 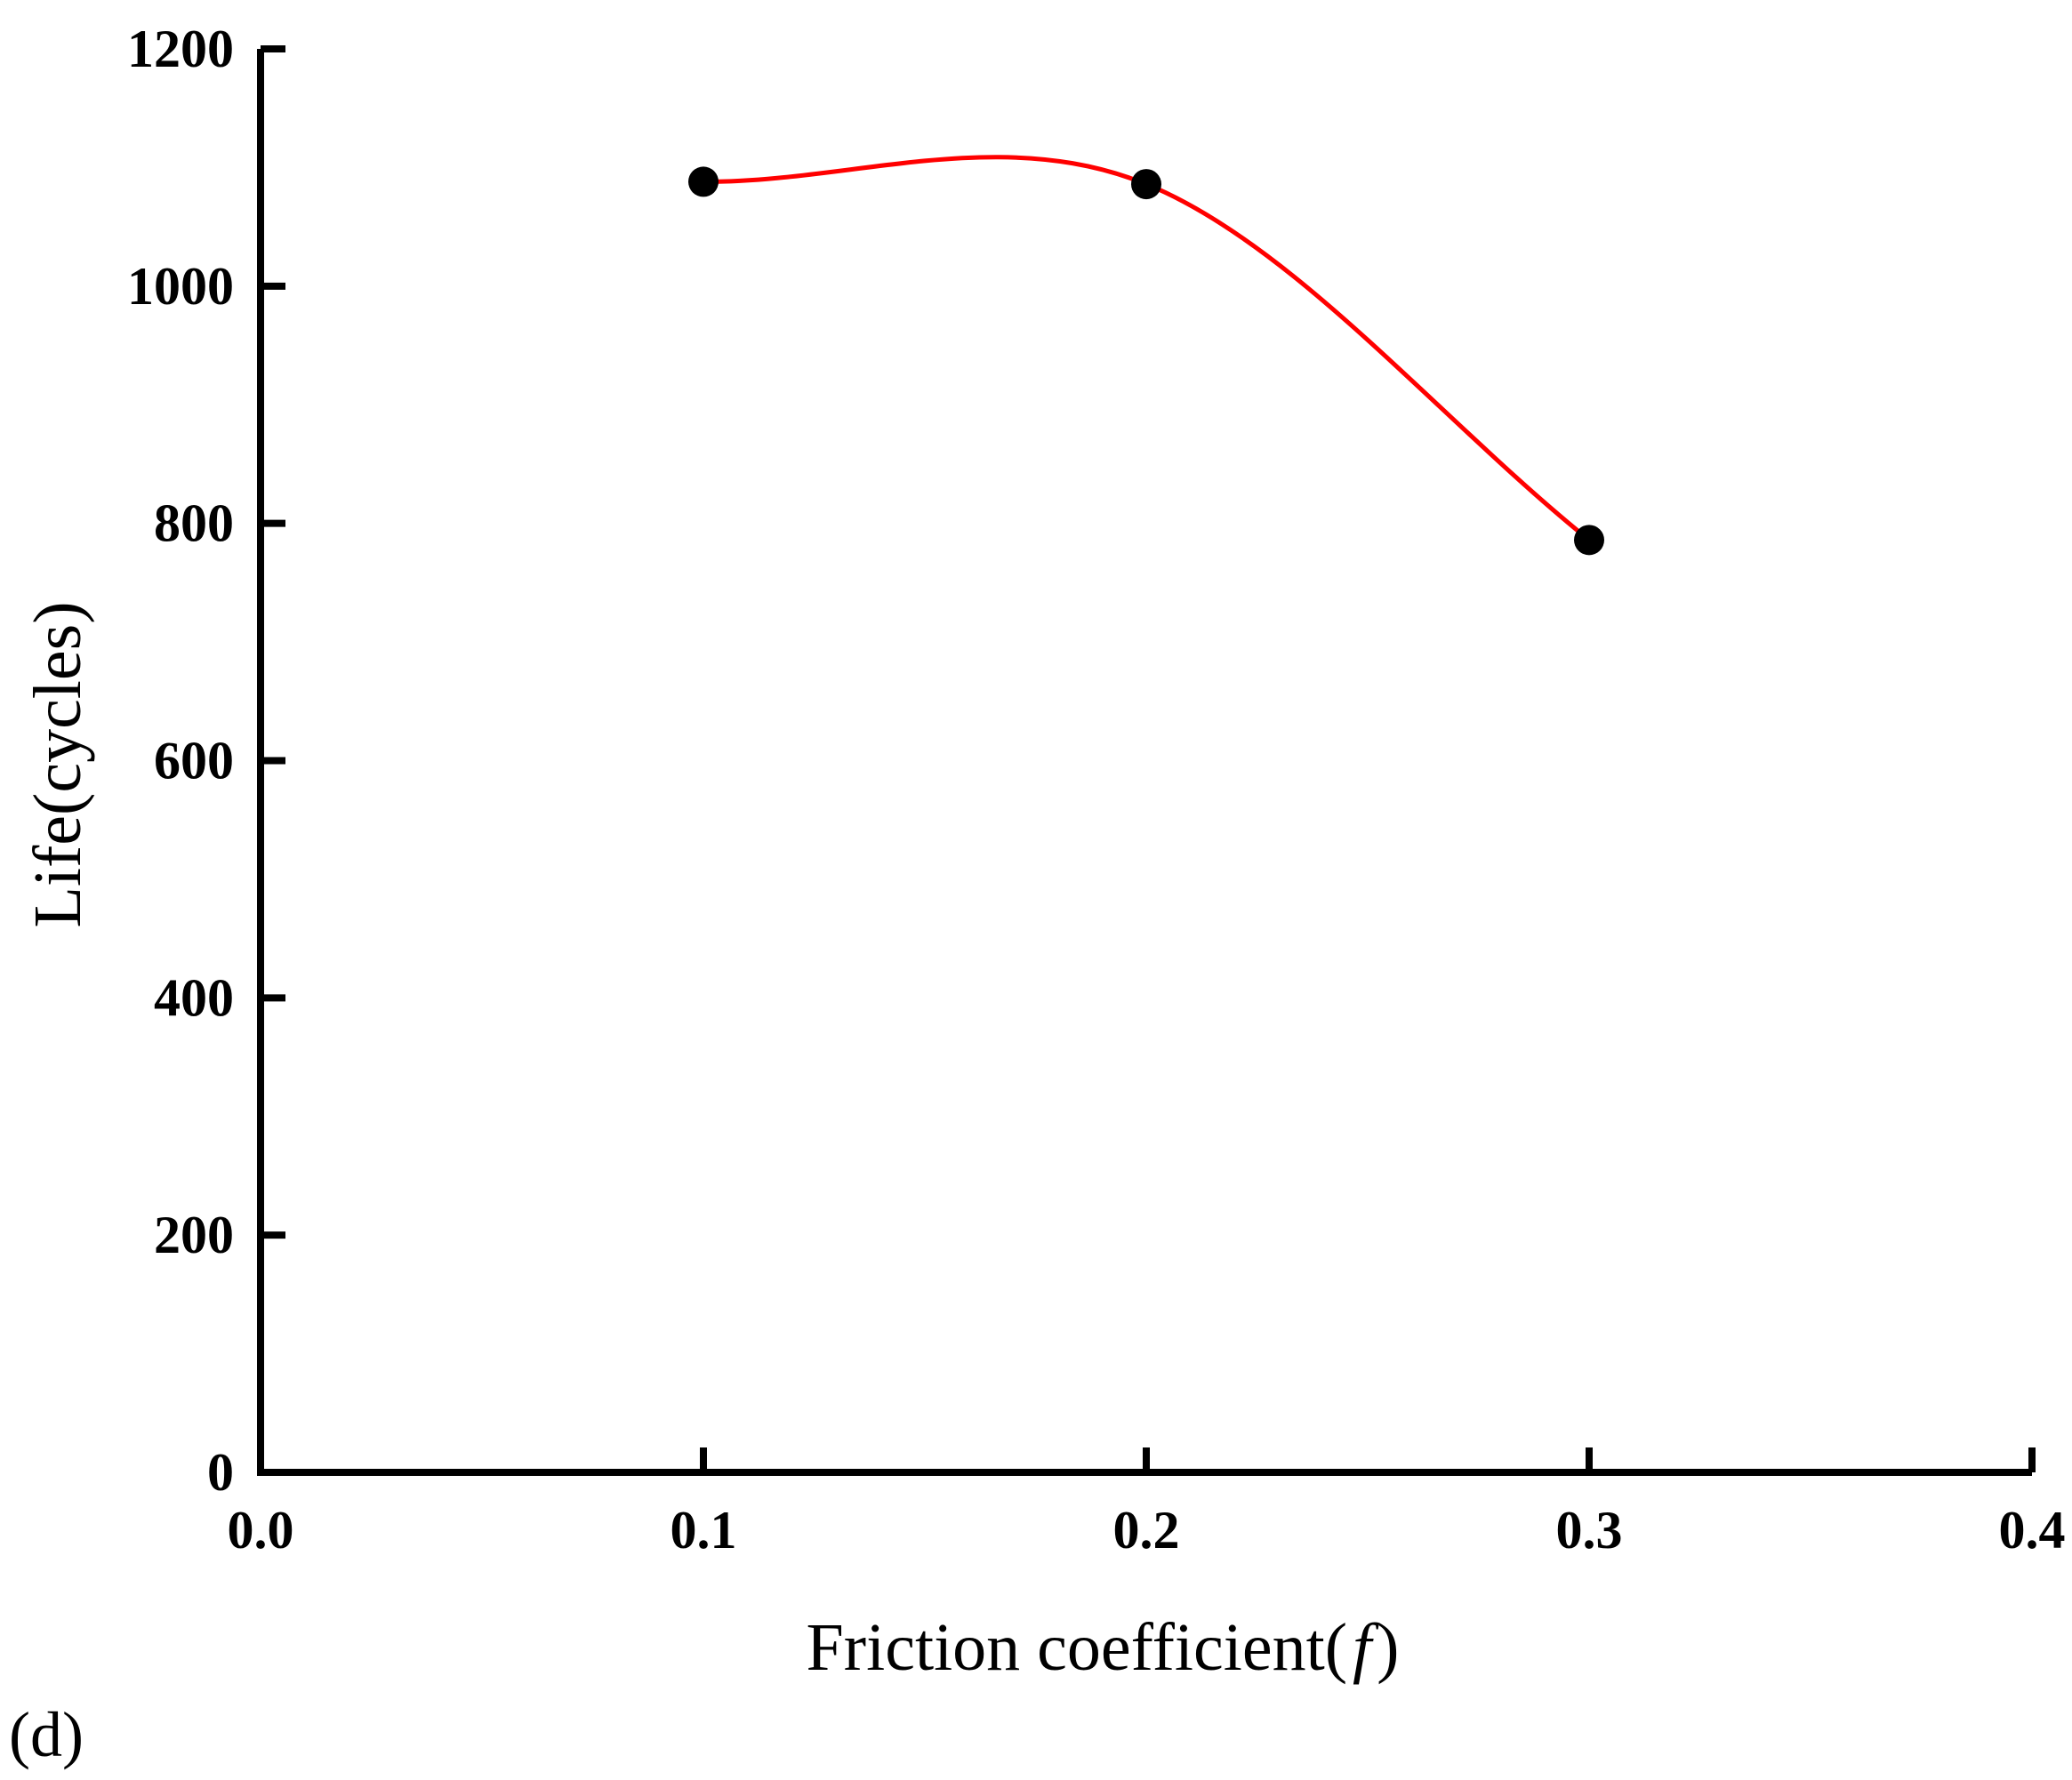 I want to click on y-tick-label: 1000, so click(x=180, y=286).